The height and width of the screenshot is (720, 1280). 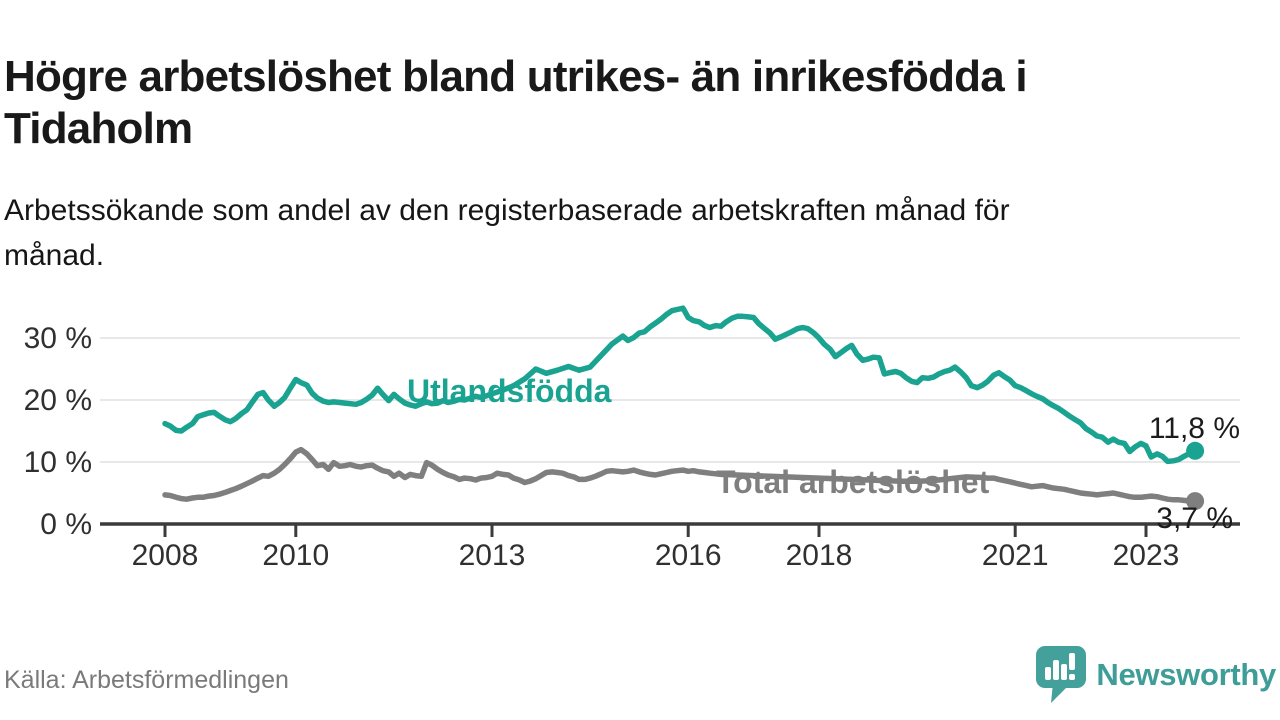 What do you see at coordinates (1015, 555) in the screenshot?
I see `x-tick-label: 2021` at bounding box center [1015, 555].